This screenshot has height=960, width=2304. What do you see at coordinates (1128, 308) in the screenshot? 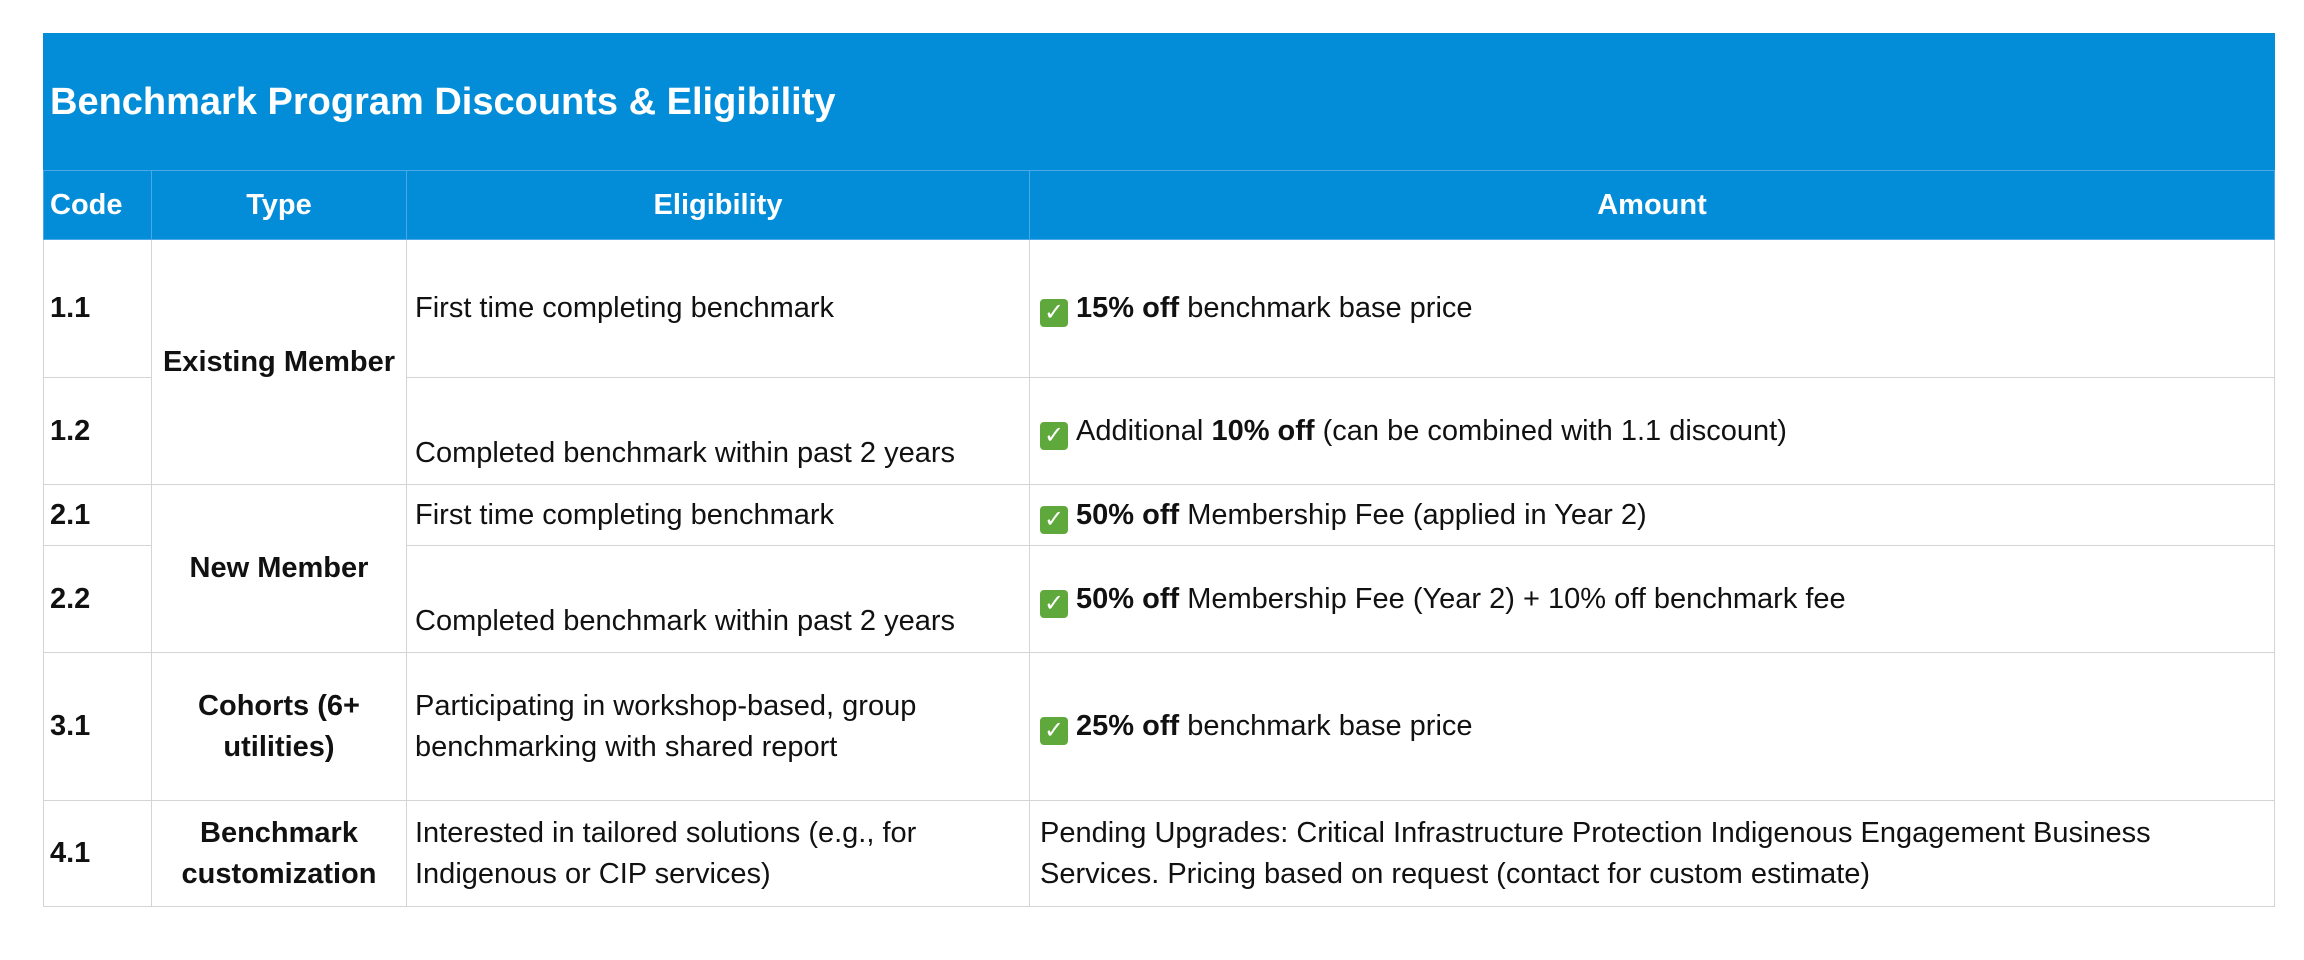
I see `amount-discount: 15% off` at bounding box center [1128, 308].